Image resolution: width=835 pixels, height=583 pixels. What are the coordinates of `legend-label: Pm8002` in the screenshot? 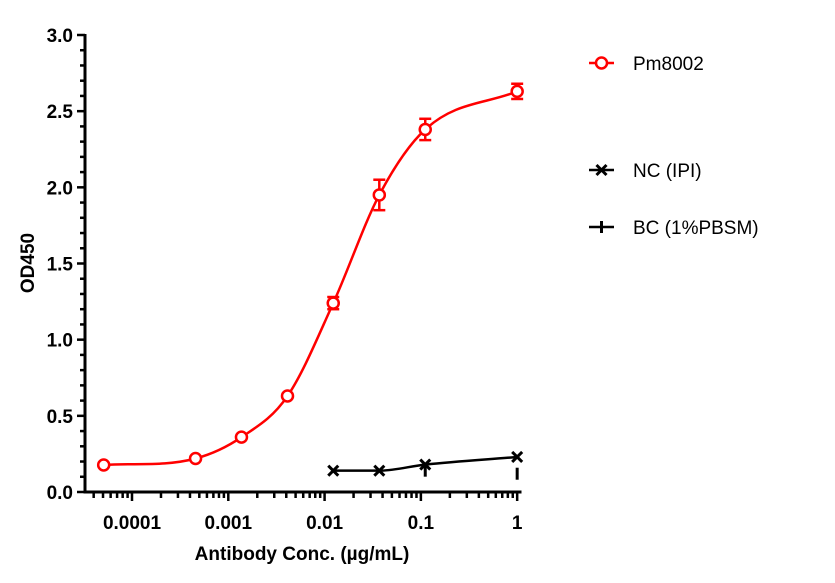 It's located at (668, 64).